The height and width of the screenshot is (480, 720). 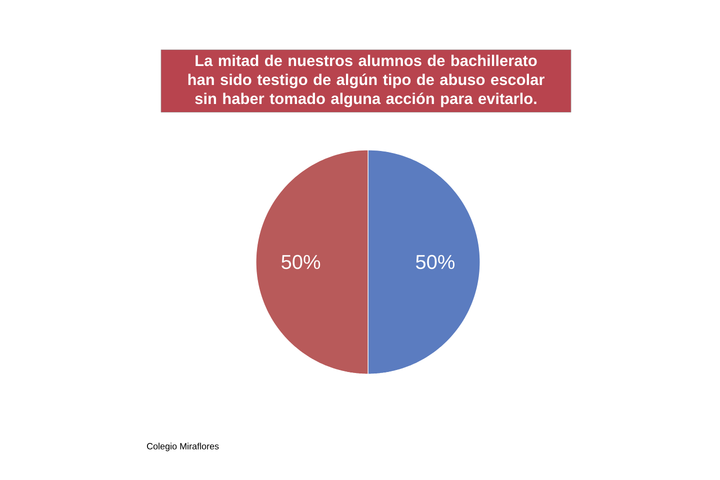 What do you see at coordinates (182, 447) in the screenshot?
I see `text: Colegio Miraflores` at bounding box center [182, 447].